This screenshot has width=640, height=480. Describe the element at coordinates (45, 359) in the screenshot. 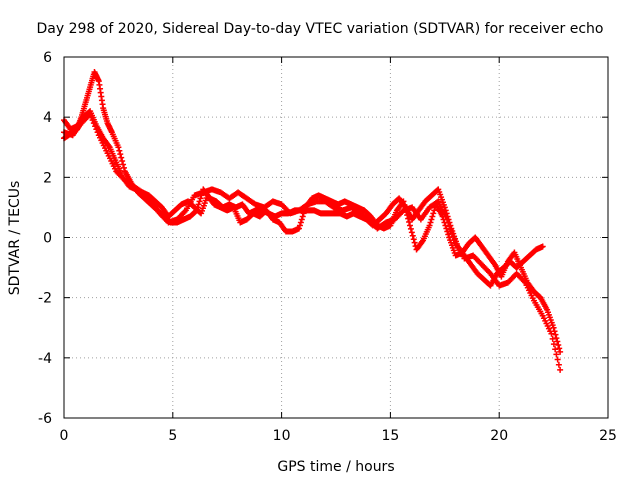

I see `y-tick-label: -4` at that location.